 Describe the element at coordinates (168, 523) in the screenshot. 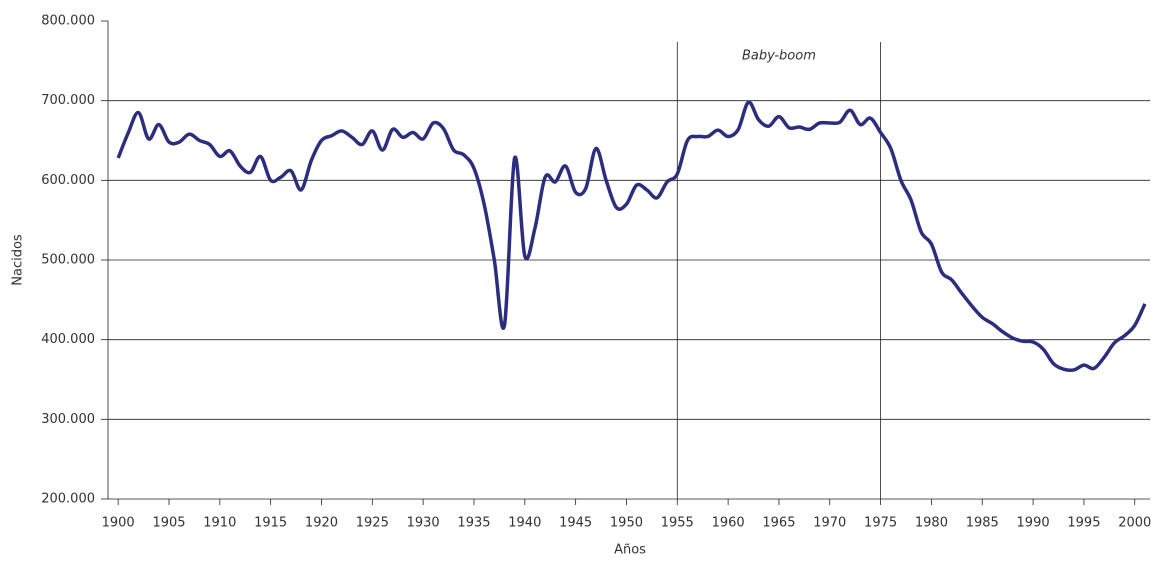

I see `x-tick-label: 1905` at that location.